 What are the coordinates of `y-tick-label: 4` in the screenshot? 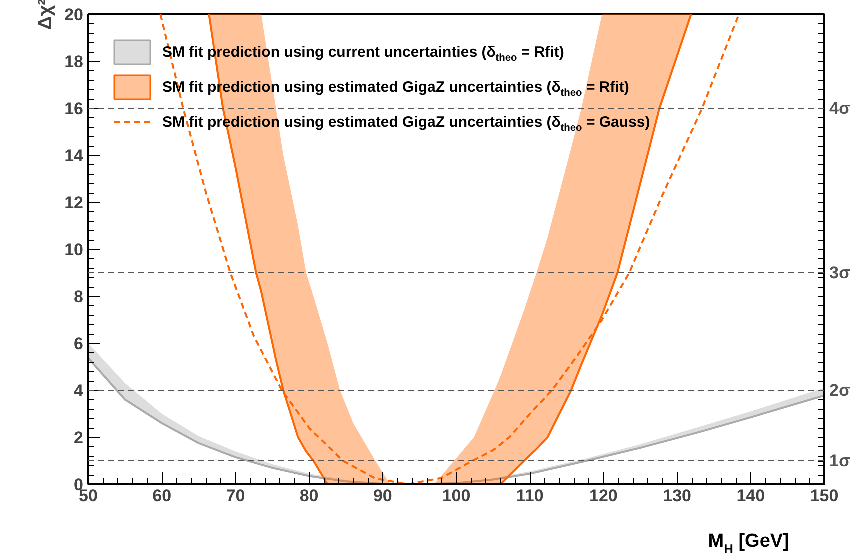 It's located at (79, 391).